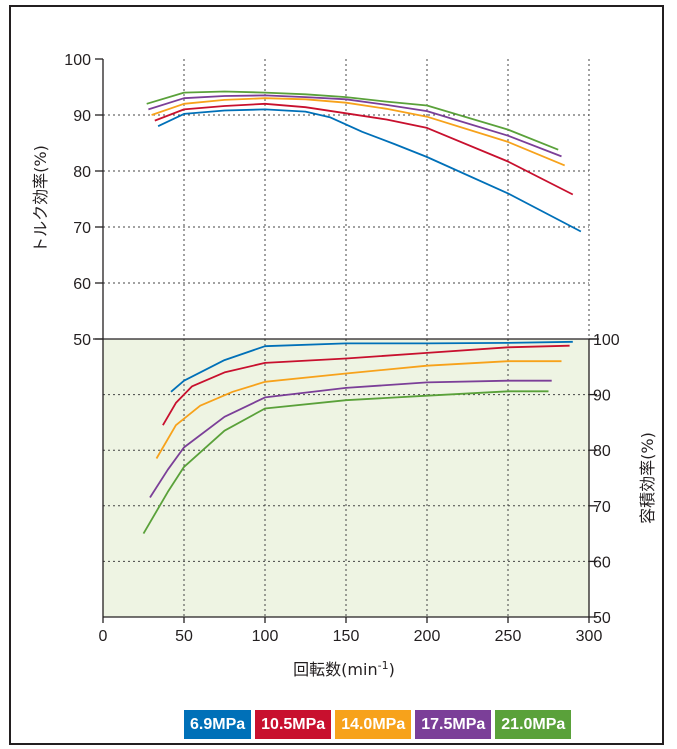 The image size is (677, 749). What do you see at coordinates (218, 724) in the screenshot?
I see `legend-item: 6.9MPa` at bounding box center [218, 724].